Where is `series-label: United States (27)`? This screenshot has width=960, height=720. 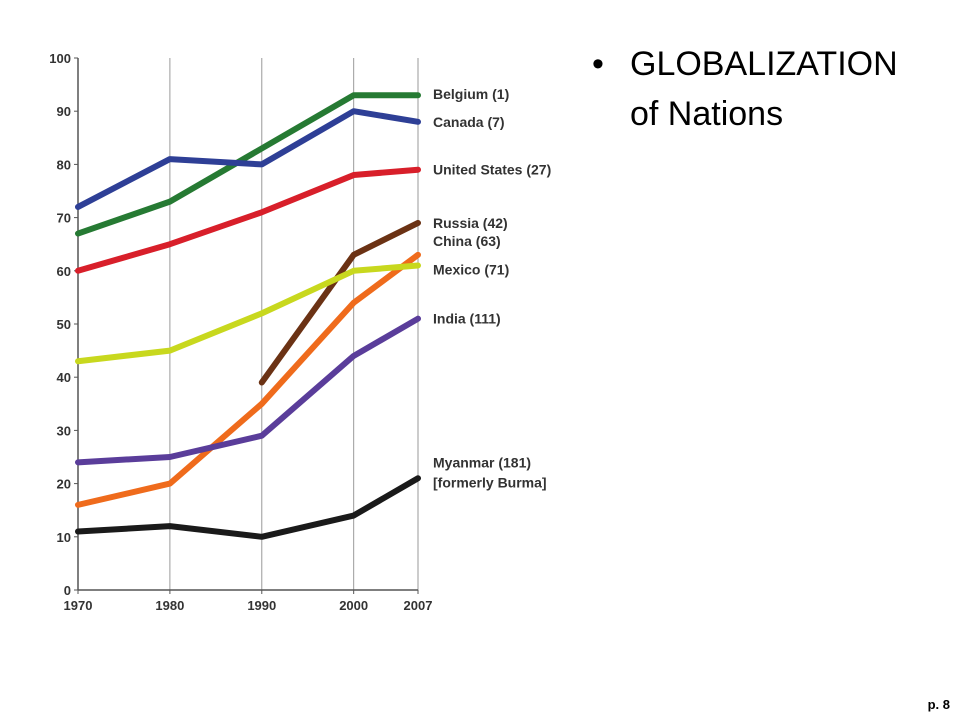
series-label: United States (27) is located at coordinates (492, 170).